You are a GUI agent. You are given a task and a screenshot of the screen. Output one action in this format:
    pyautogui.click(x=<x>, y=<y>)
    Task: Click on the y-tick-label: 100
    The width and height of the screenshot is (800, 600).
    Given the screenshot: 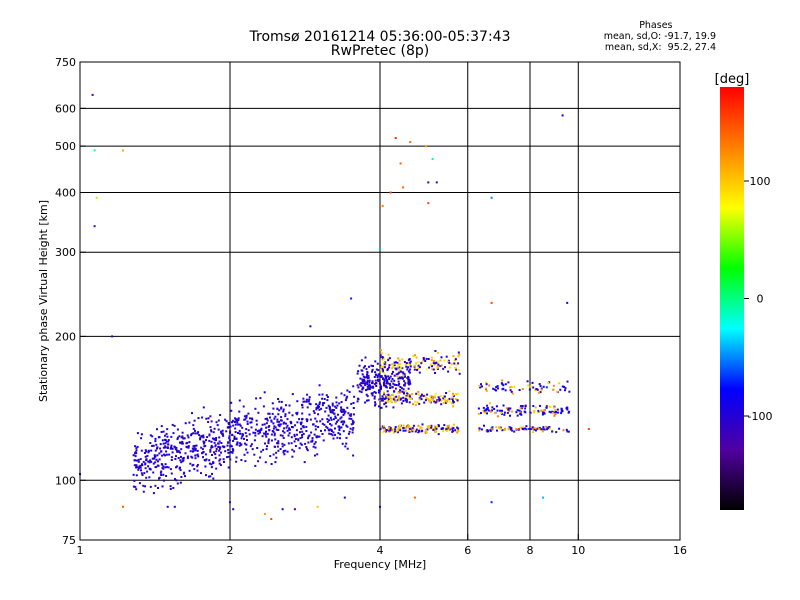 What is the action you would take?
    pyautogui.click(x=65, y=480)
    